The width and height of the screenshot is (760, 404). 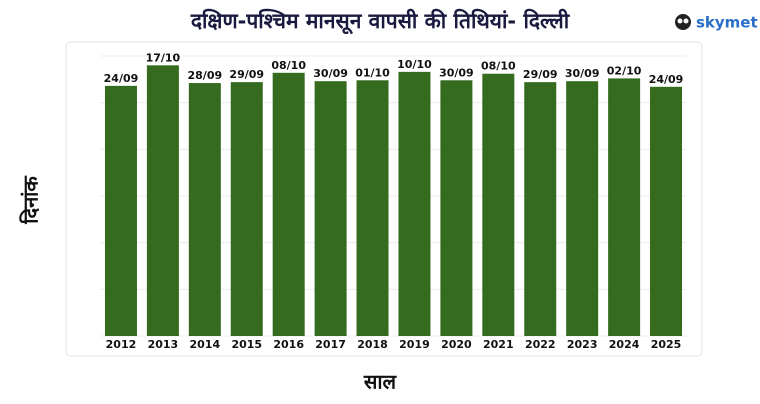 What do you see at coordinates (372, 72) in the screenshot?
I see `value-label: 01/10` at bounding box center [372, 72].